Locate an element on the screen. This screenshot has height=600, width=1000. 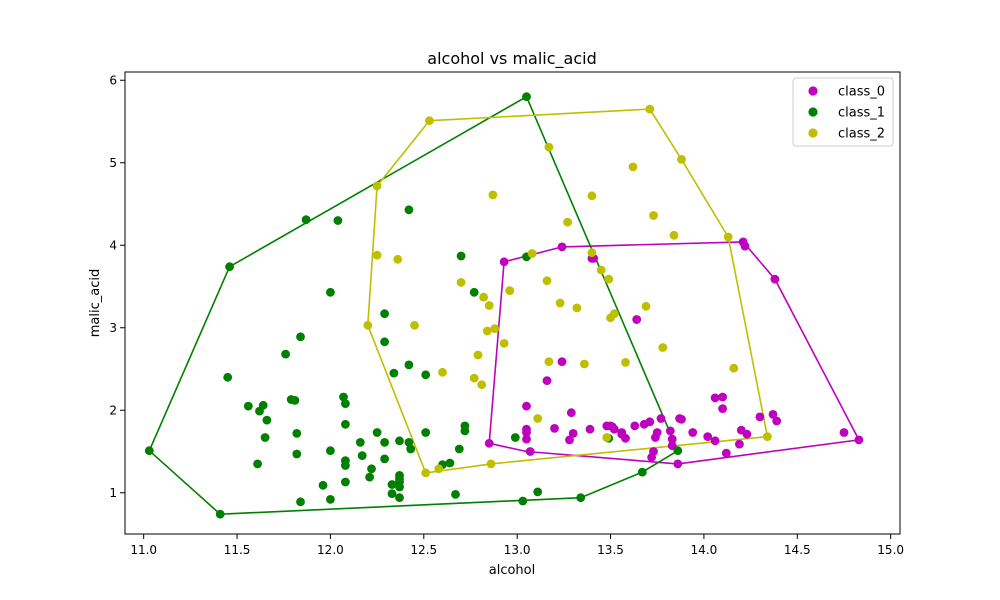
x-tick-label: 14.5 is located at coordinates (797, 550).